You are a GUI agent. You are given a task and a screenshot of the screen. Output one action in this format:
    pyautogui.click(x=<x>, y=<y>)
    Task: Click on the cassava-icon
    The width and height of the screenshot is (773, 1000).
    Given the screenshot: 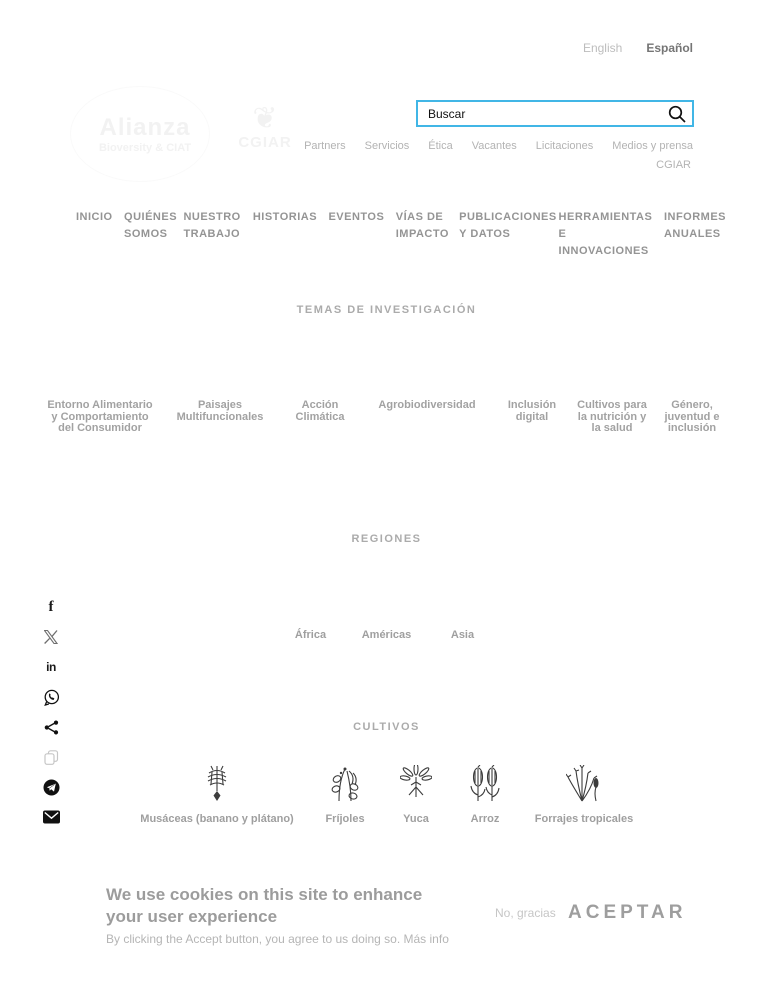 What is the action you would take?
    pyautogui.click(x=416, y=784)
    